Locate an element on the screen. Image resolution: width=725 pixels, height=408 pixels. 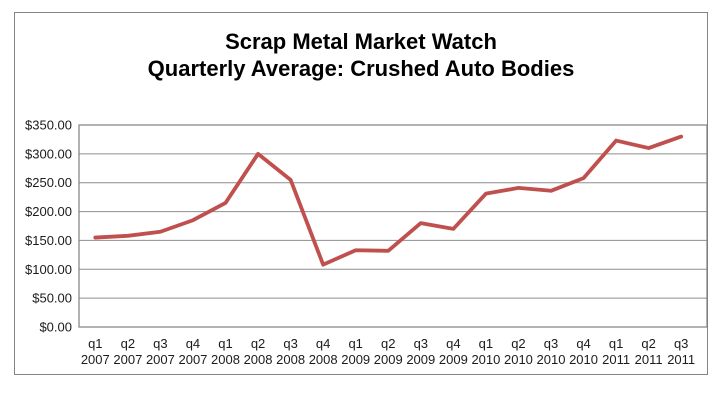
y-axis-label: $300.00 is located at coordinates (48, 153).